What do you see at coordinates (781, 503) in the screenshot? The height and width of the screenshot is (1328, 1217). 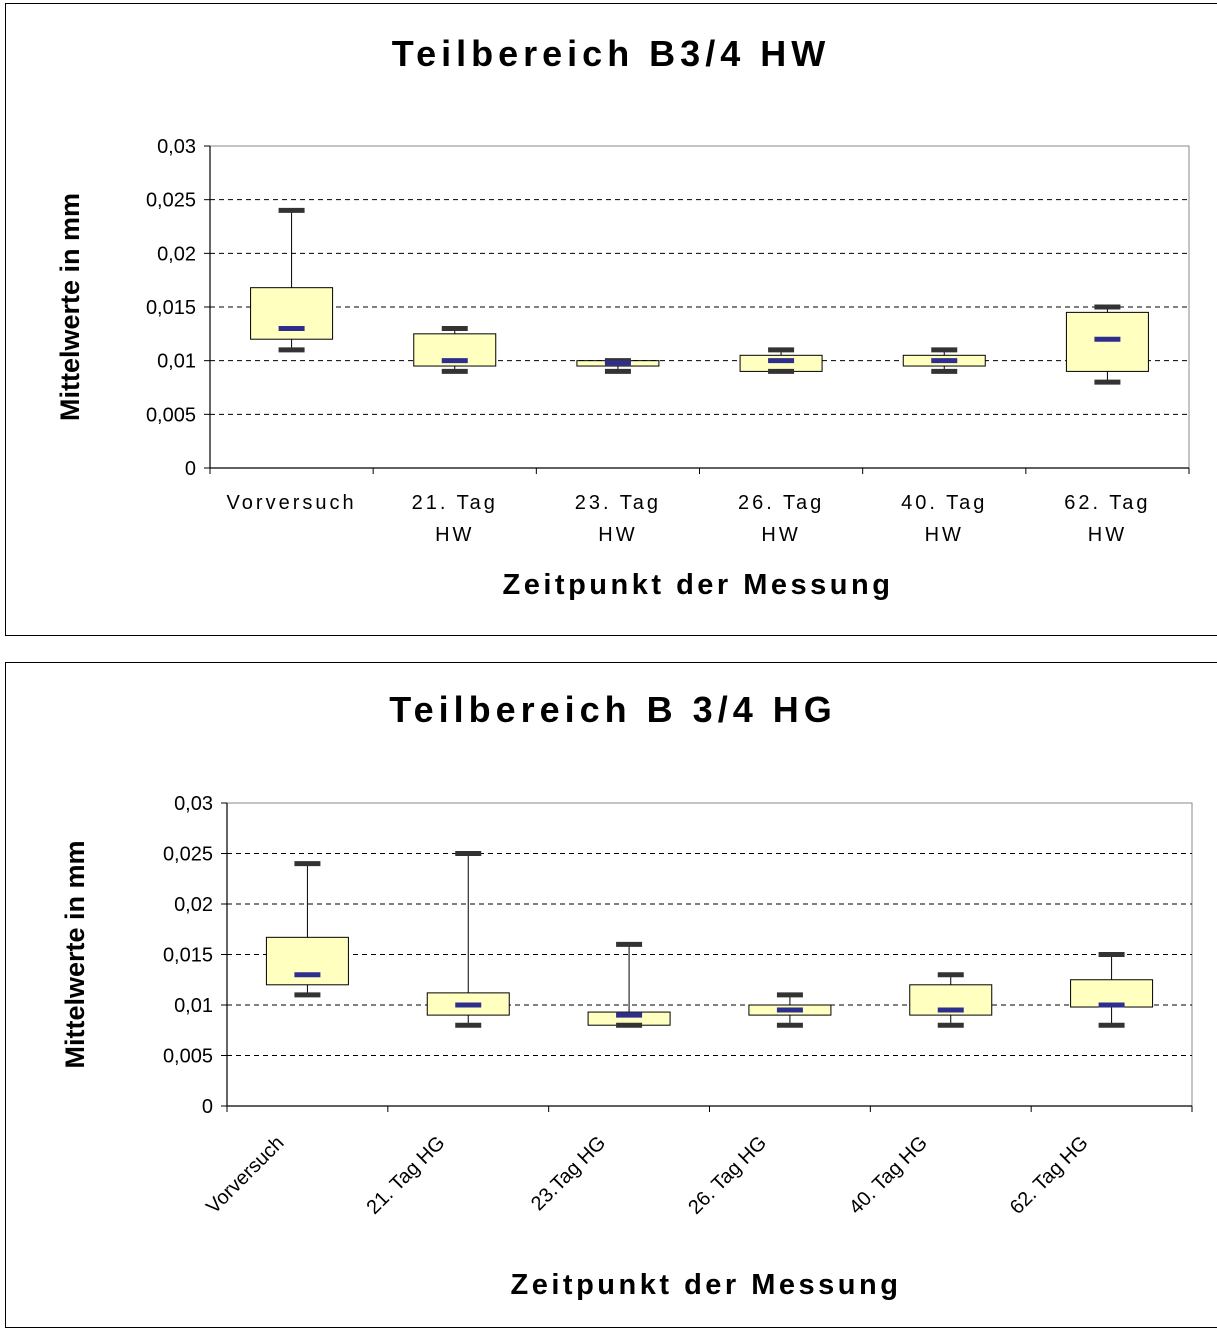 I see `chart1-category-label: 26. Tag` at bounding box center [781, 503].